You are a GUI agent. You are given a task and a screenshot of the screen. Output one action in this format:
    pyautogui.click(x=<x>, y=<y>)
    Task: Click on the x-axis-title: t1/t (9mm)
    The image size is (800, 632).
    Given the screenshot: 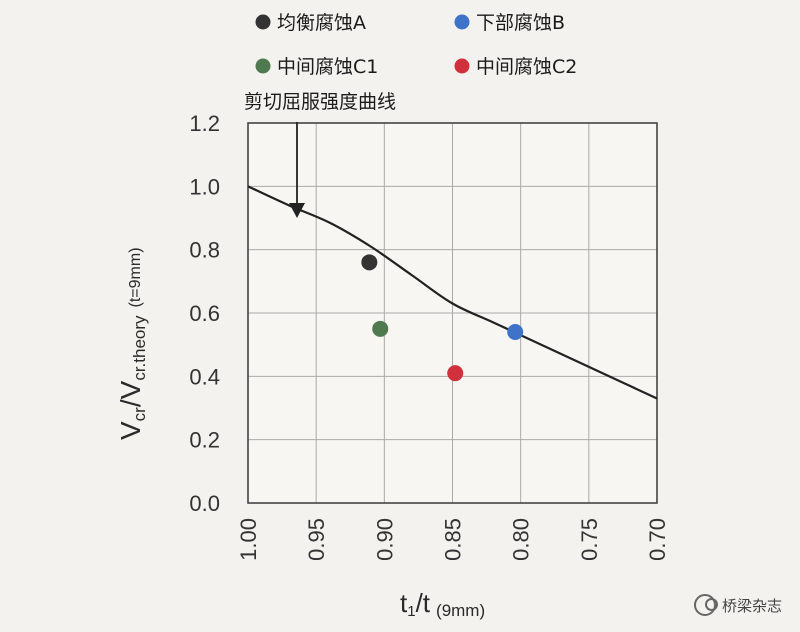 What is the action you would take?
    pyautogui.click(x=442, y=604)
    